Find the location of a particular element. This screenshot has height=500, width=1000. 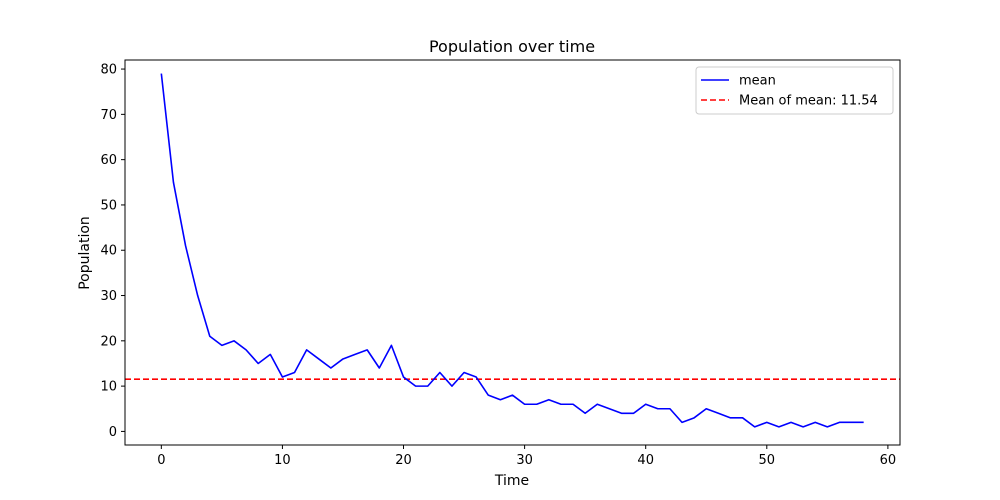

y-tick-label: 20 is located at coordinates (108, 341).